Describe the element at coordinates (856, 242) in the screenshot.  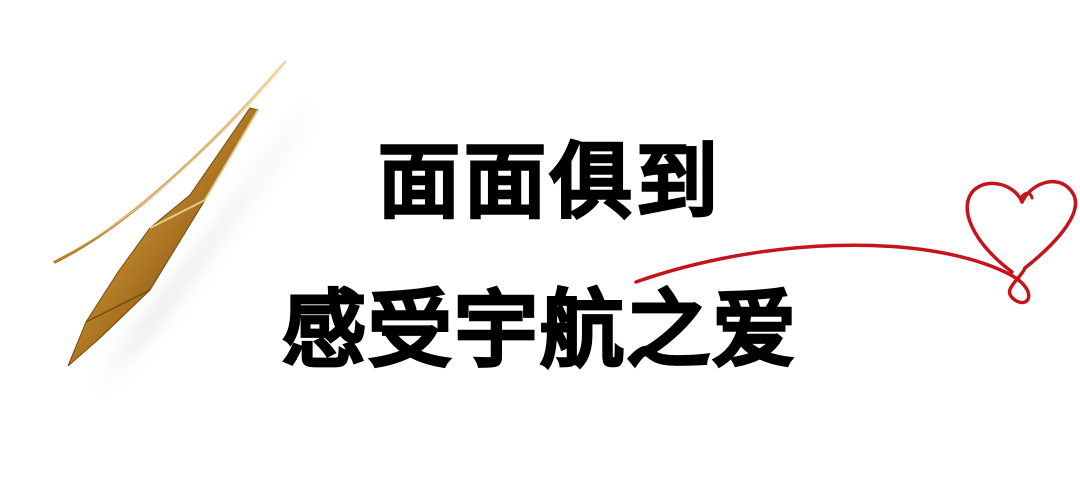
I see `heart-line-icon` at that location.